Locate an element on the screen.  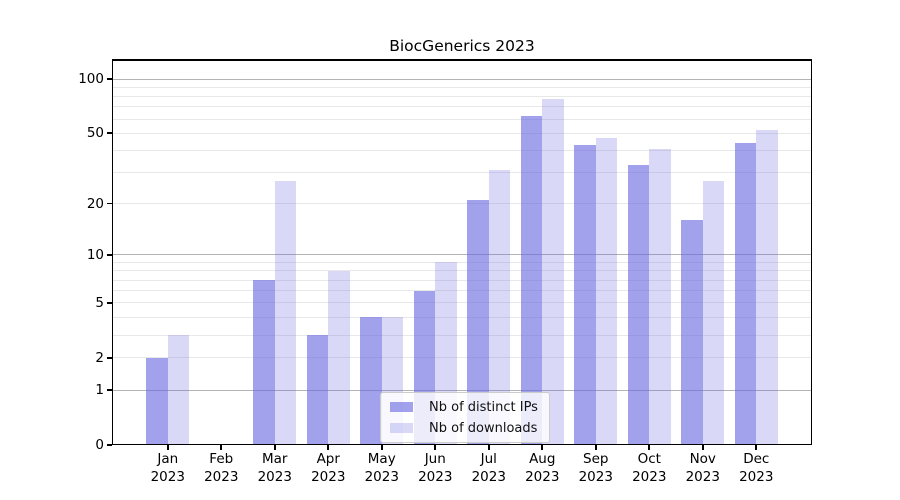
bar-distinct-ips-jan is located at coordinates (157, 401).